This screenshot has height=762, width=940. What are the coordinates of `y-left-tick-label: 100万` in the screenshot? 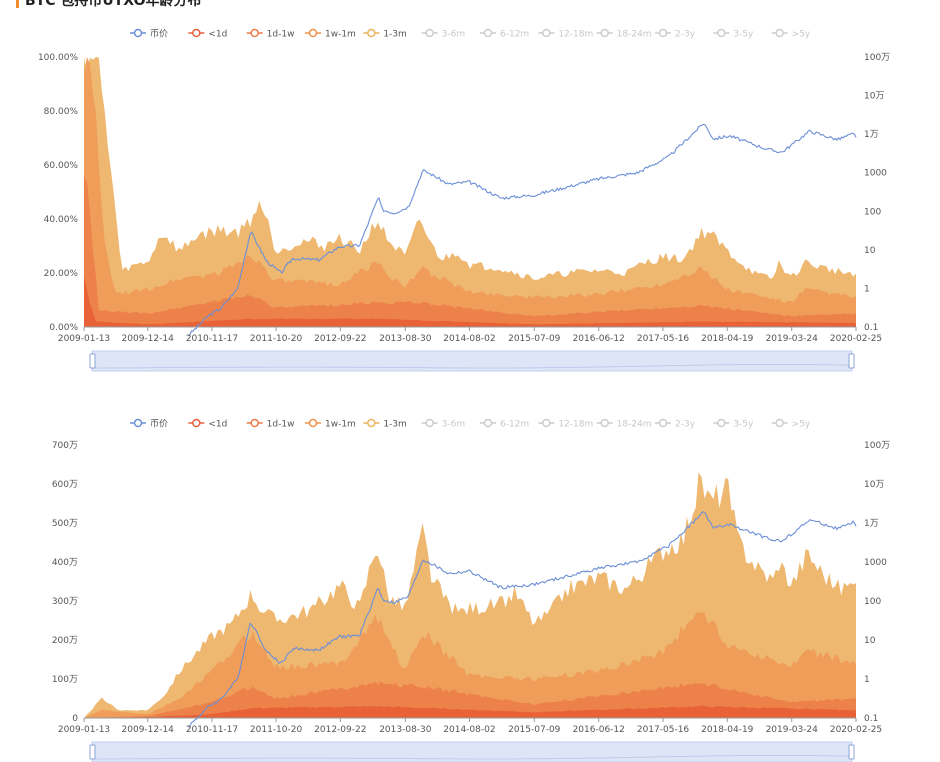 It's located at (65, 680).